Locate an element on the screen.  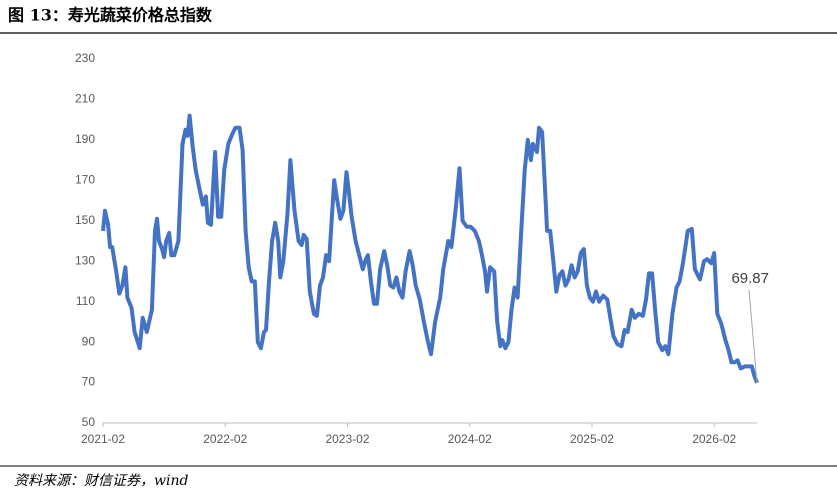
x-tick-label: 2025-02 is located at coordinates (592, 439).